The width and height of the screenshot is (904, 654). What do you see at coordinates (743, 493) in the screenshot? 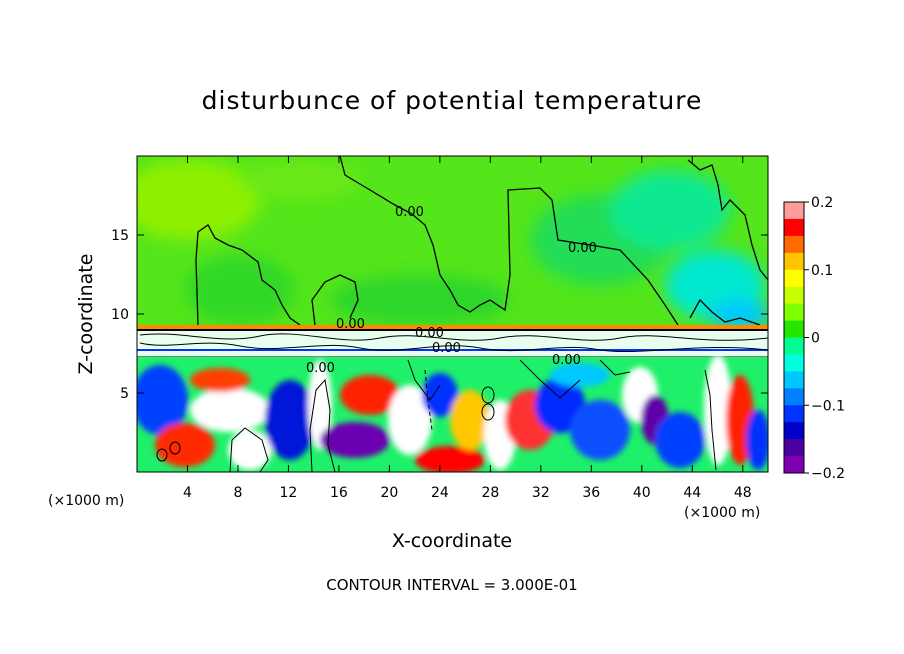
I see `x-tick-label: 48` at bounding box center [743, 493].